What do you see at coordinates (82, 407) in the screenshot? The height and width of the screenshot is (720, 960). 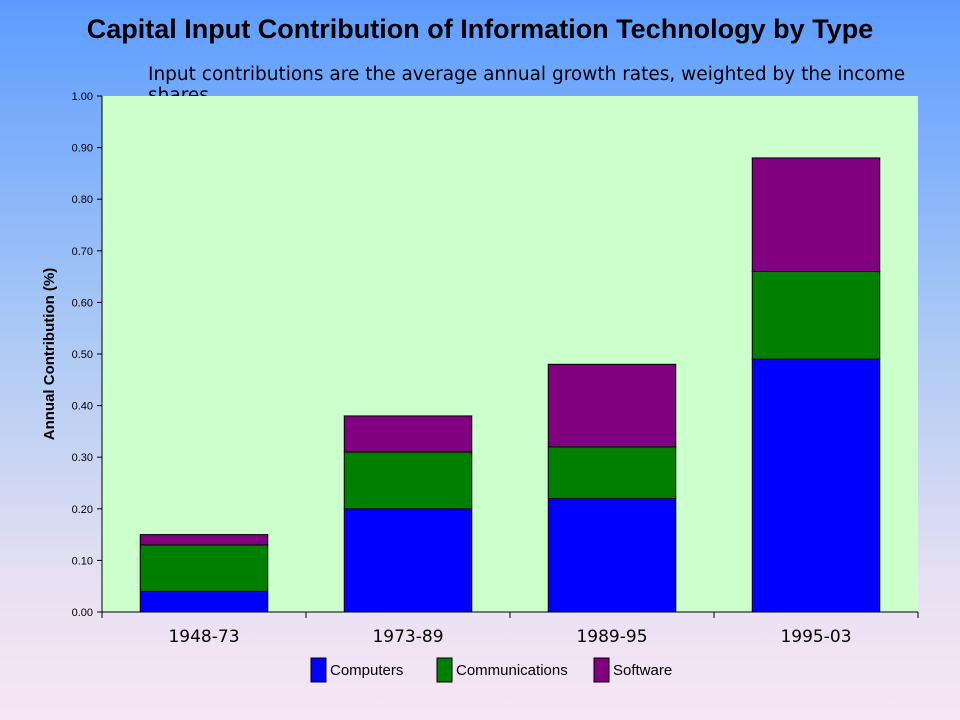 I see `y-tick-label: 0.40` at bounding box center [82, 407].